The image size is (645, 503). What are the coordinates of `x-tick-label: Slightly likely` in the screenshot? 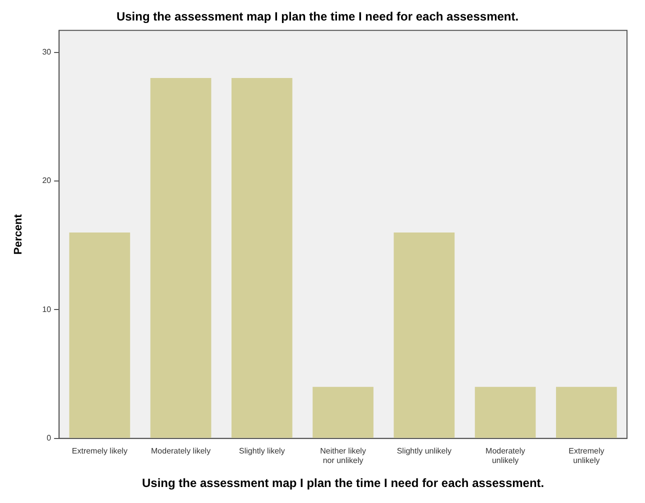 It's located at (262, 451).